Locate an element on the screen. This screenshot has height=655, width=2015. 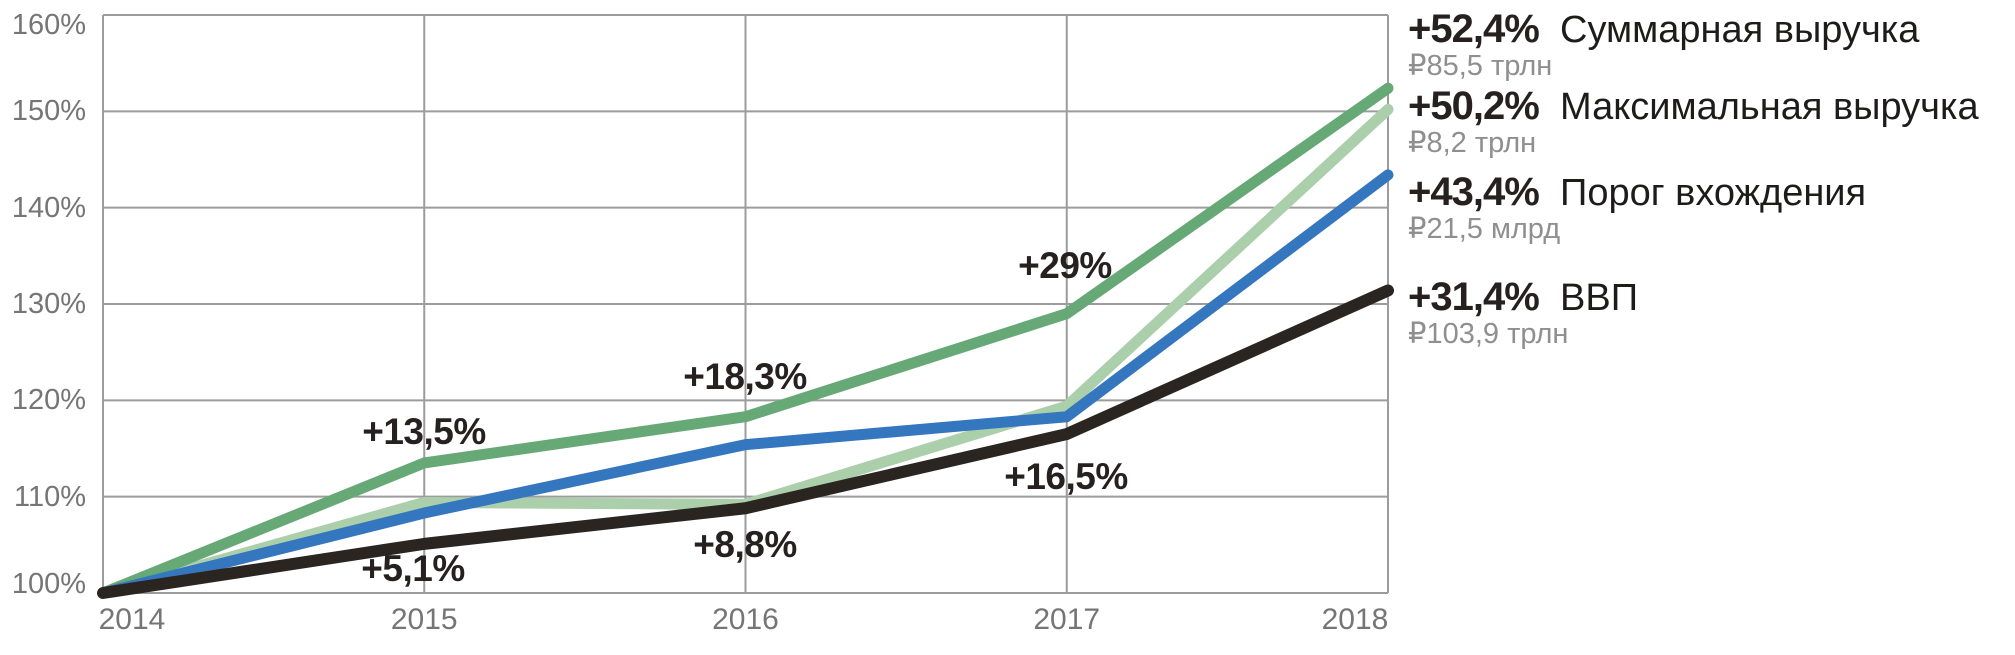
legend-series-name: Порог вхождения is located at coordinates (1713, 193).